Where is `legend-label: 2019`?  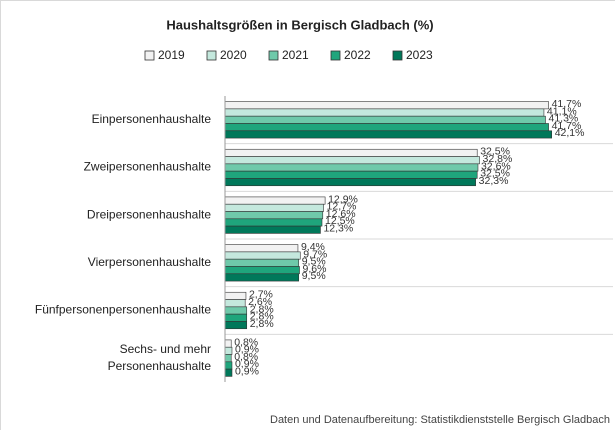 legend-label: 2019 is located at coordinates (171, 55).